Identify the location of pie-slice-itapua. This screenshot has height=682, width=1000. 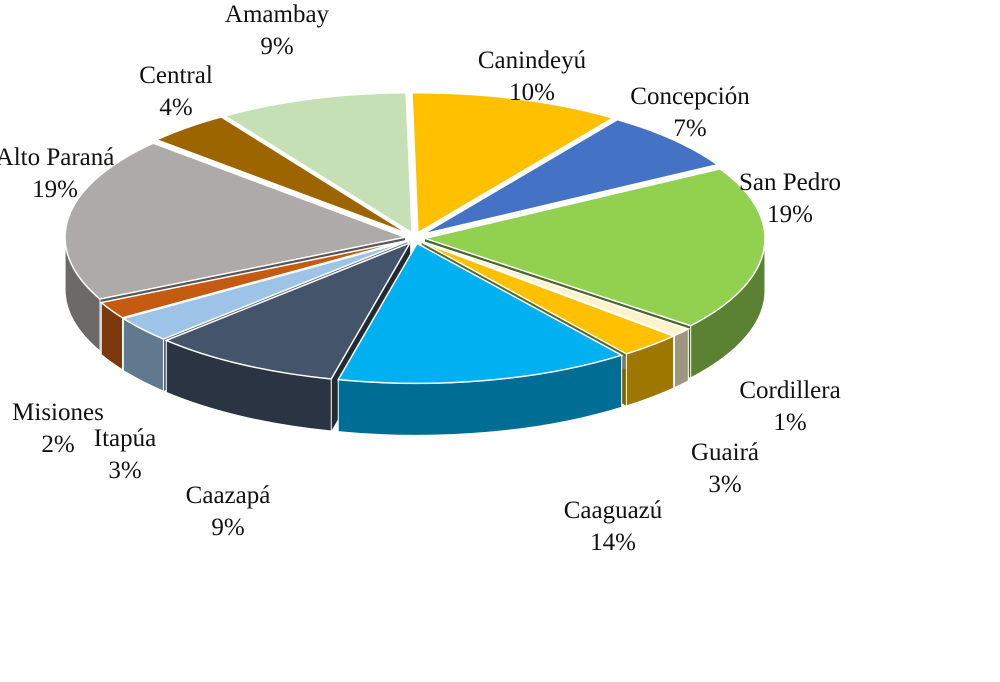
(264, 290).